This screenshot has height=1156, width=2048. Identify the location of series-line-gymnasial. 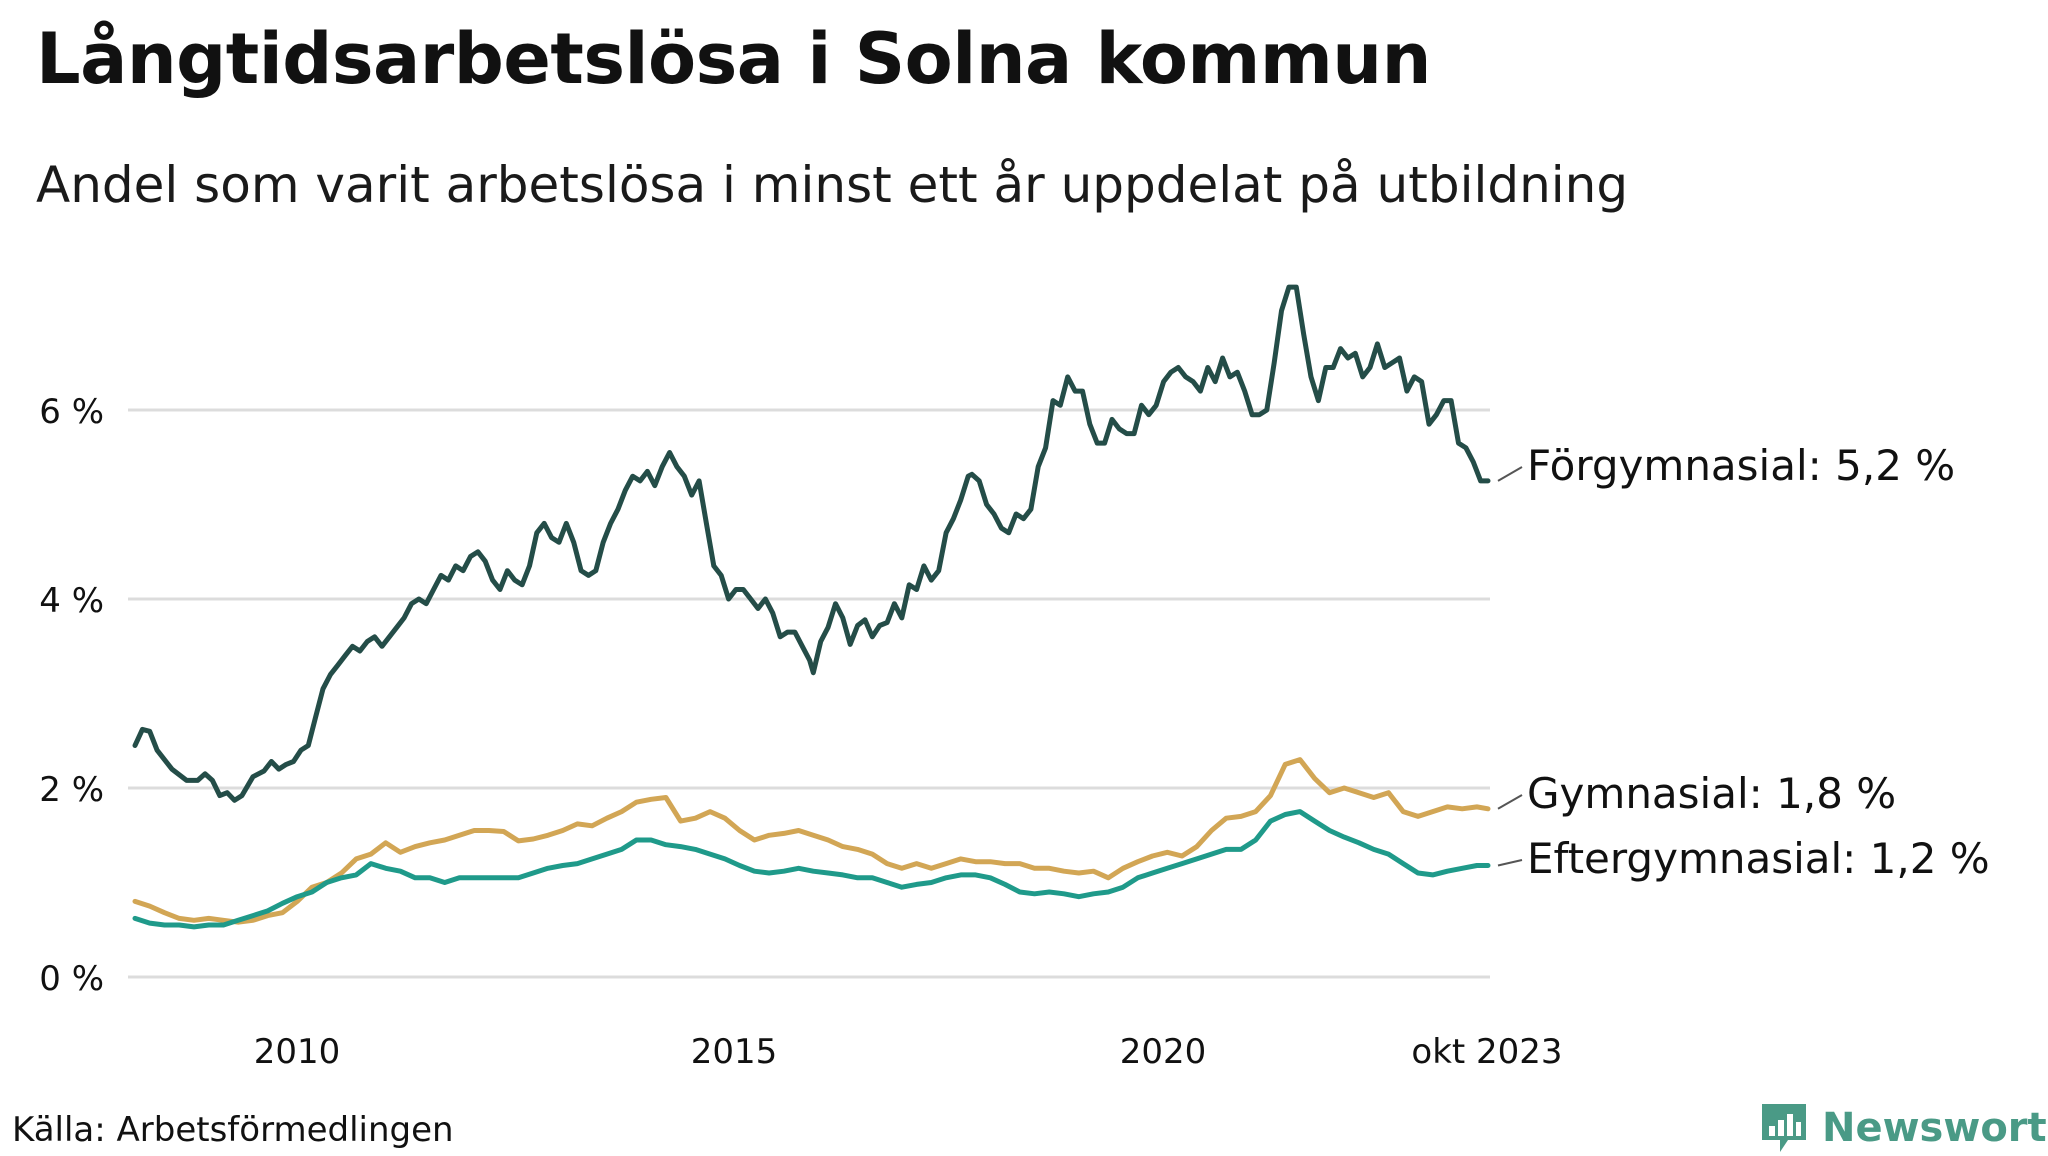
(811, 841).